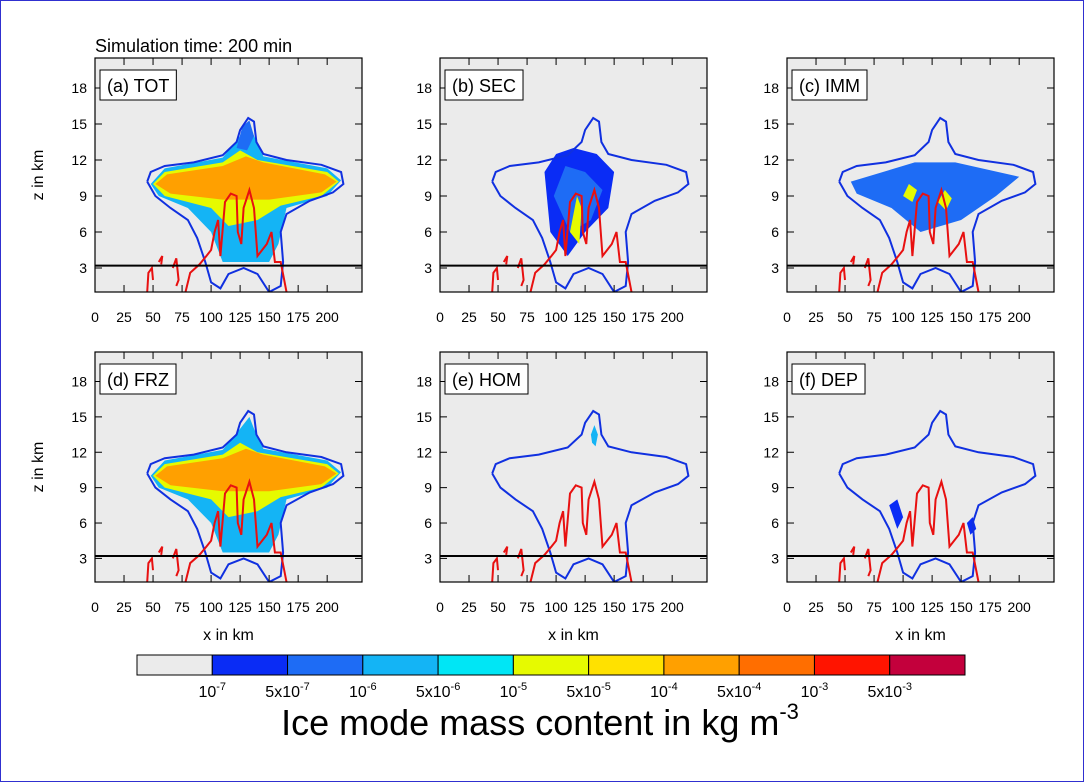  What do you see at coordinates (829, 86) in the screenshot?
I see `panel-title: (c) IMM` at bounding box center [829, 86].